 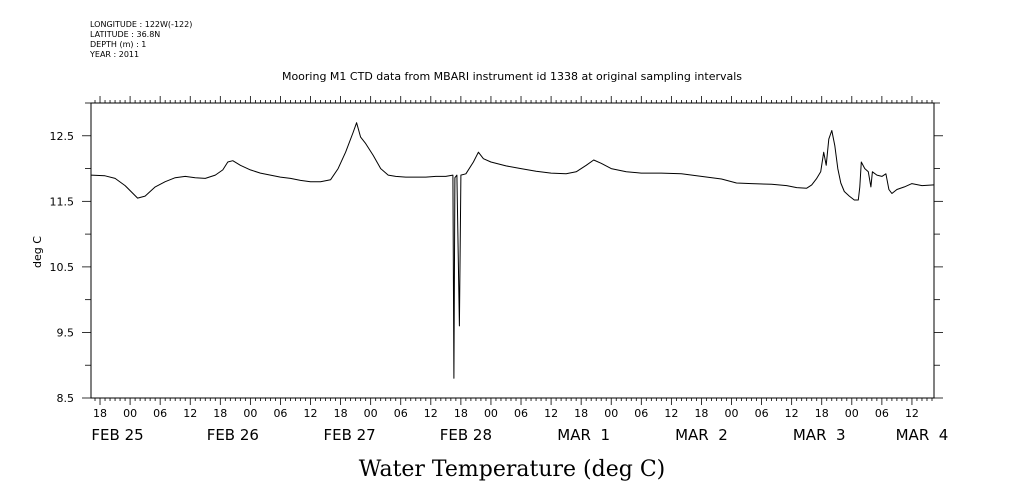 I want to click on x-day-label: FEB 26, so click(x=233, y=435).